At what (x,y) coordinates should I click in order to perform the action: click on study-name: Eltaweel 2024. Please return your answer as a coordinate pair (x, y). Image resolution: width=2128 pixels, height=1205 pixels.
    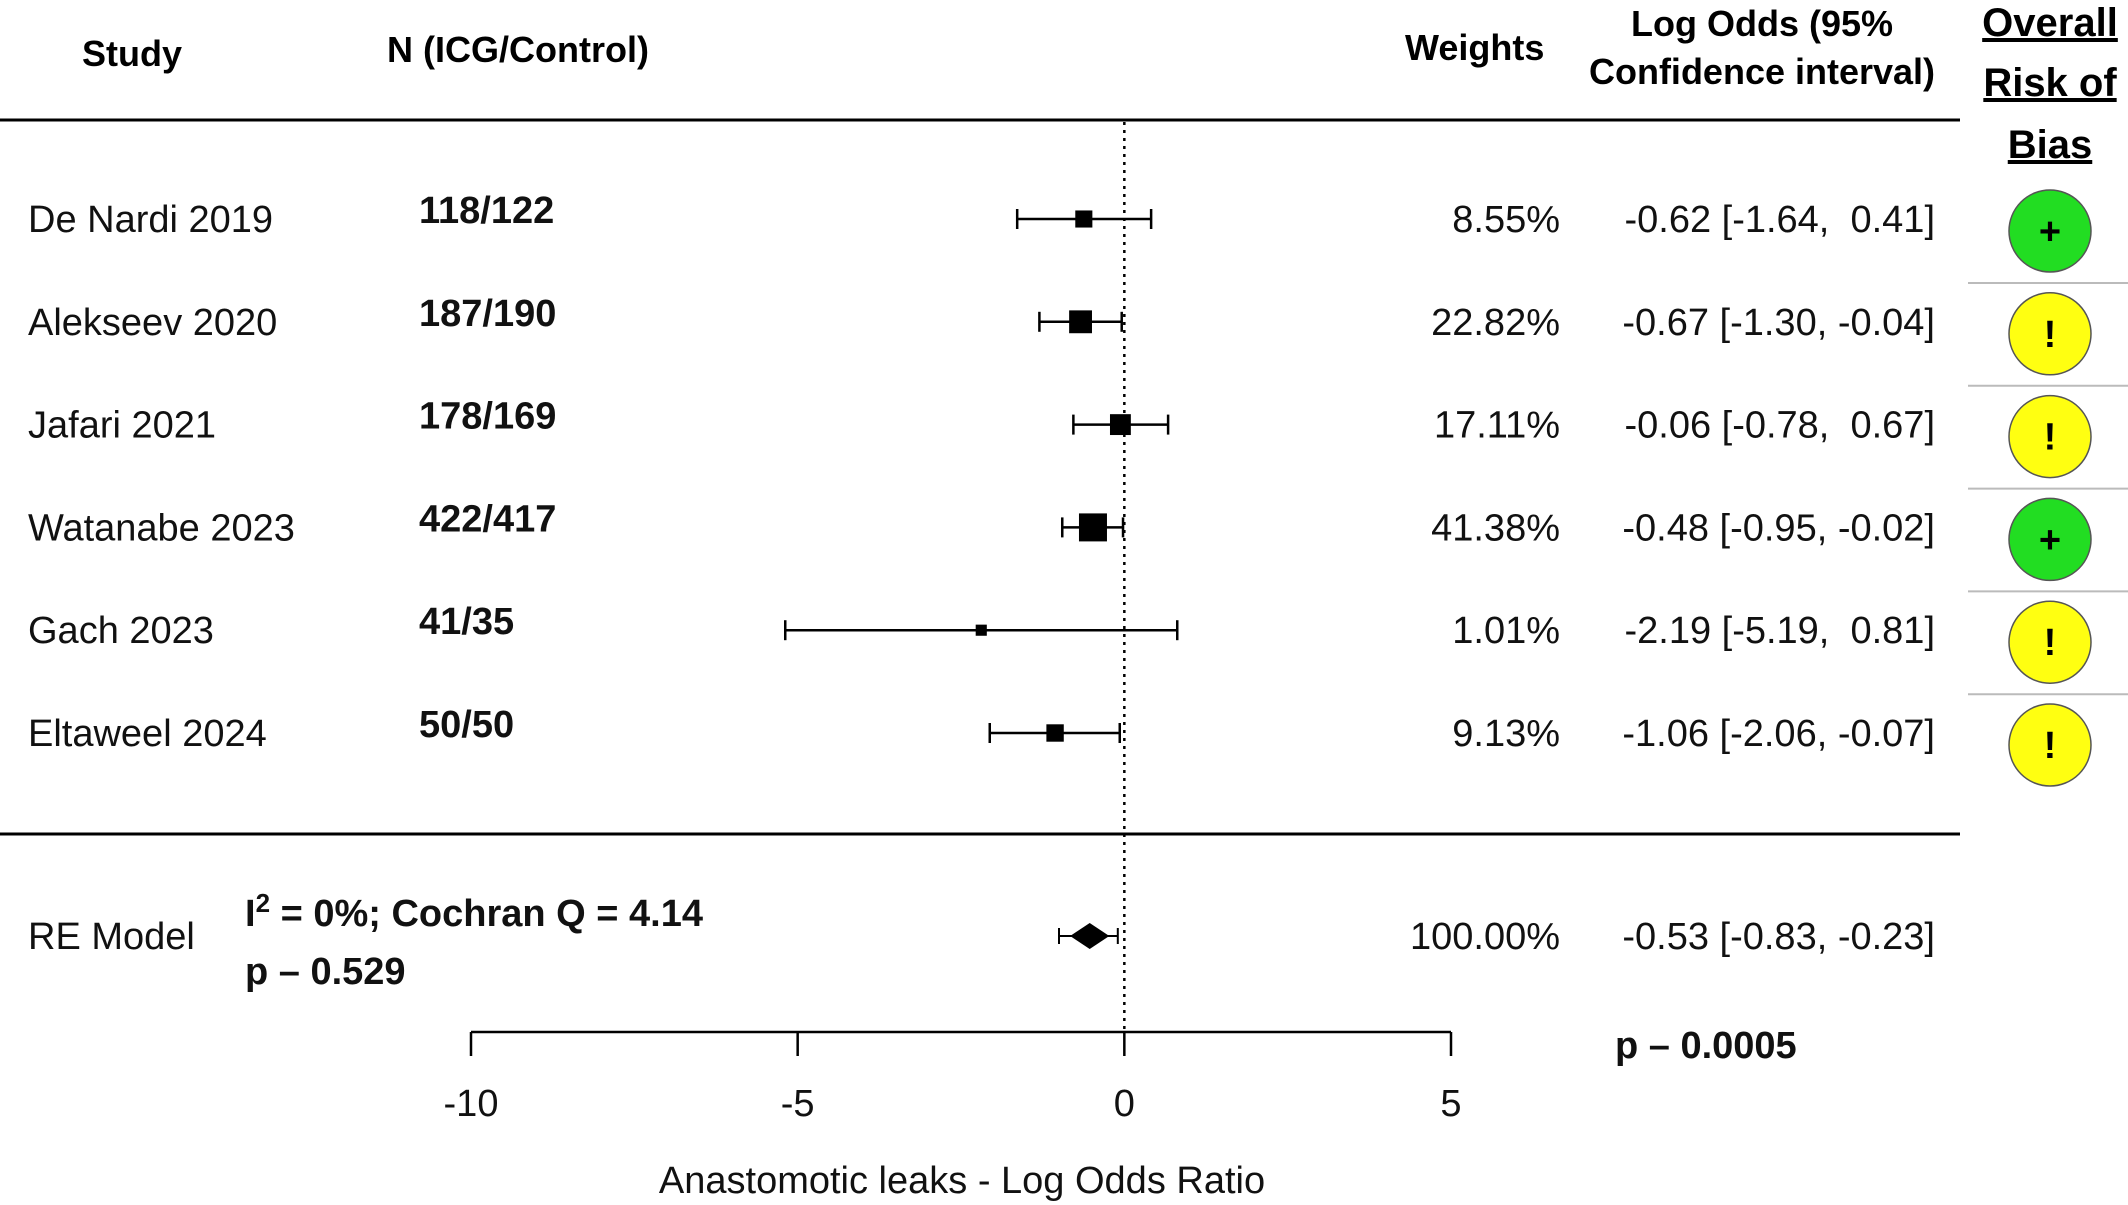
    Looking at the image, I should click on (147, 734).